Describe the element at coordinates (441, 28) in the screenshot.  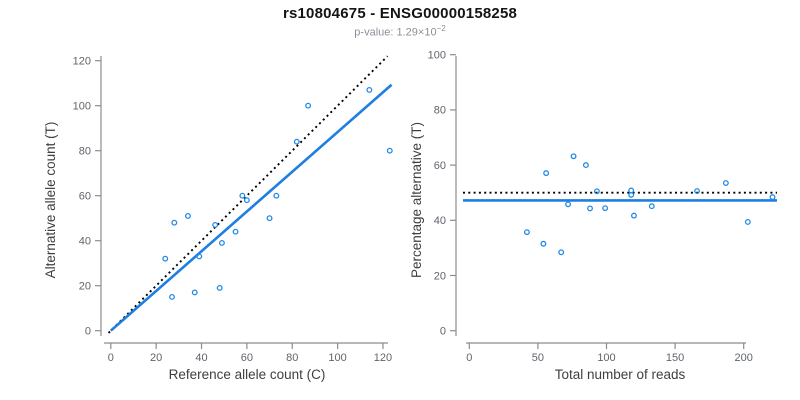
I see `pvalue-exponent: −2` at that location.